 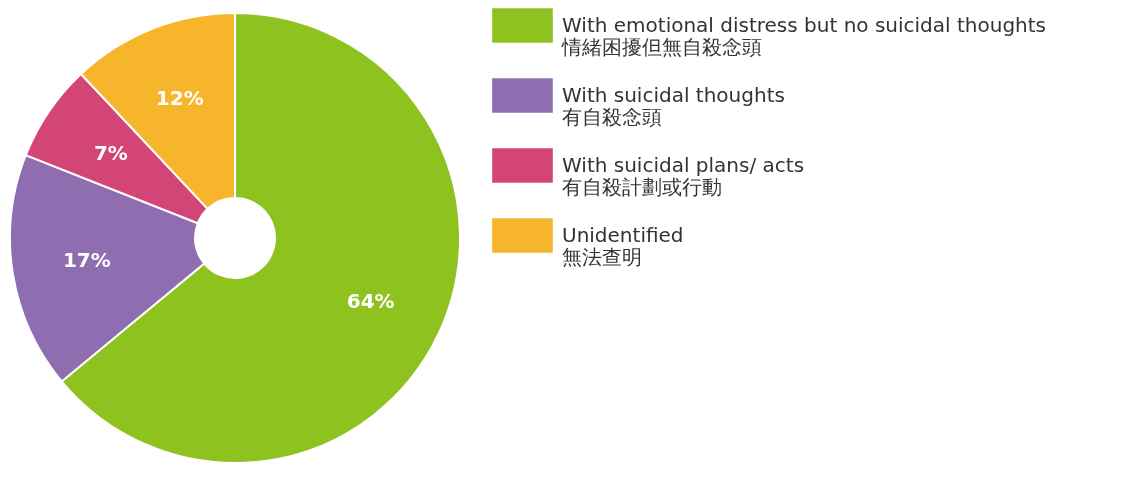 I want to click on data-label: 7%, so click(x=110, y=152).